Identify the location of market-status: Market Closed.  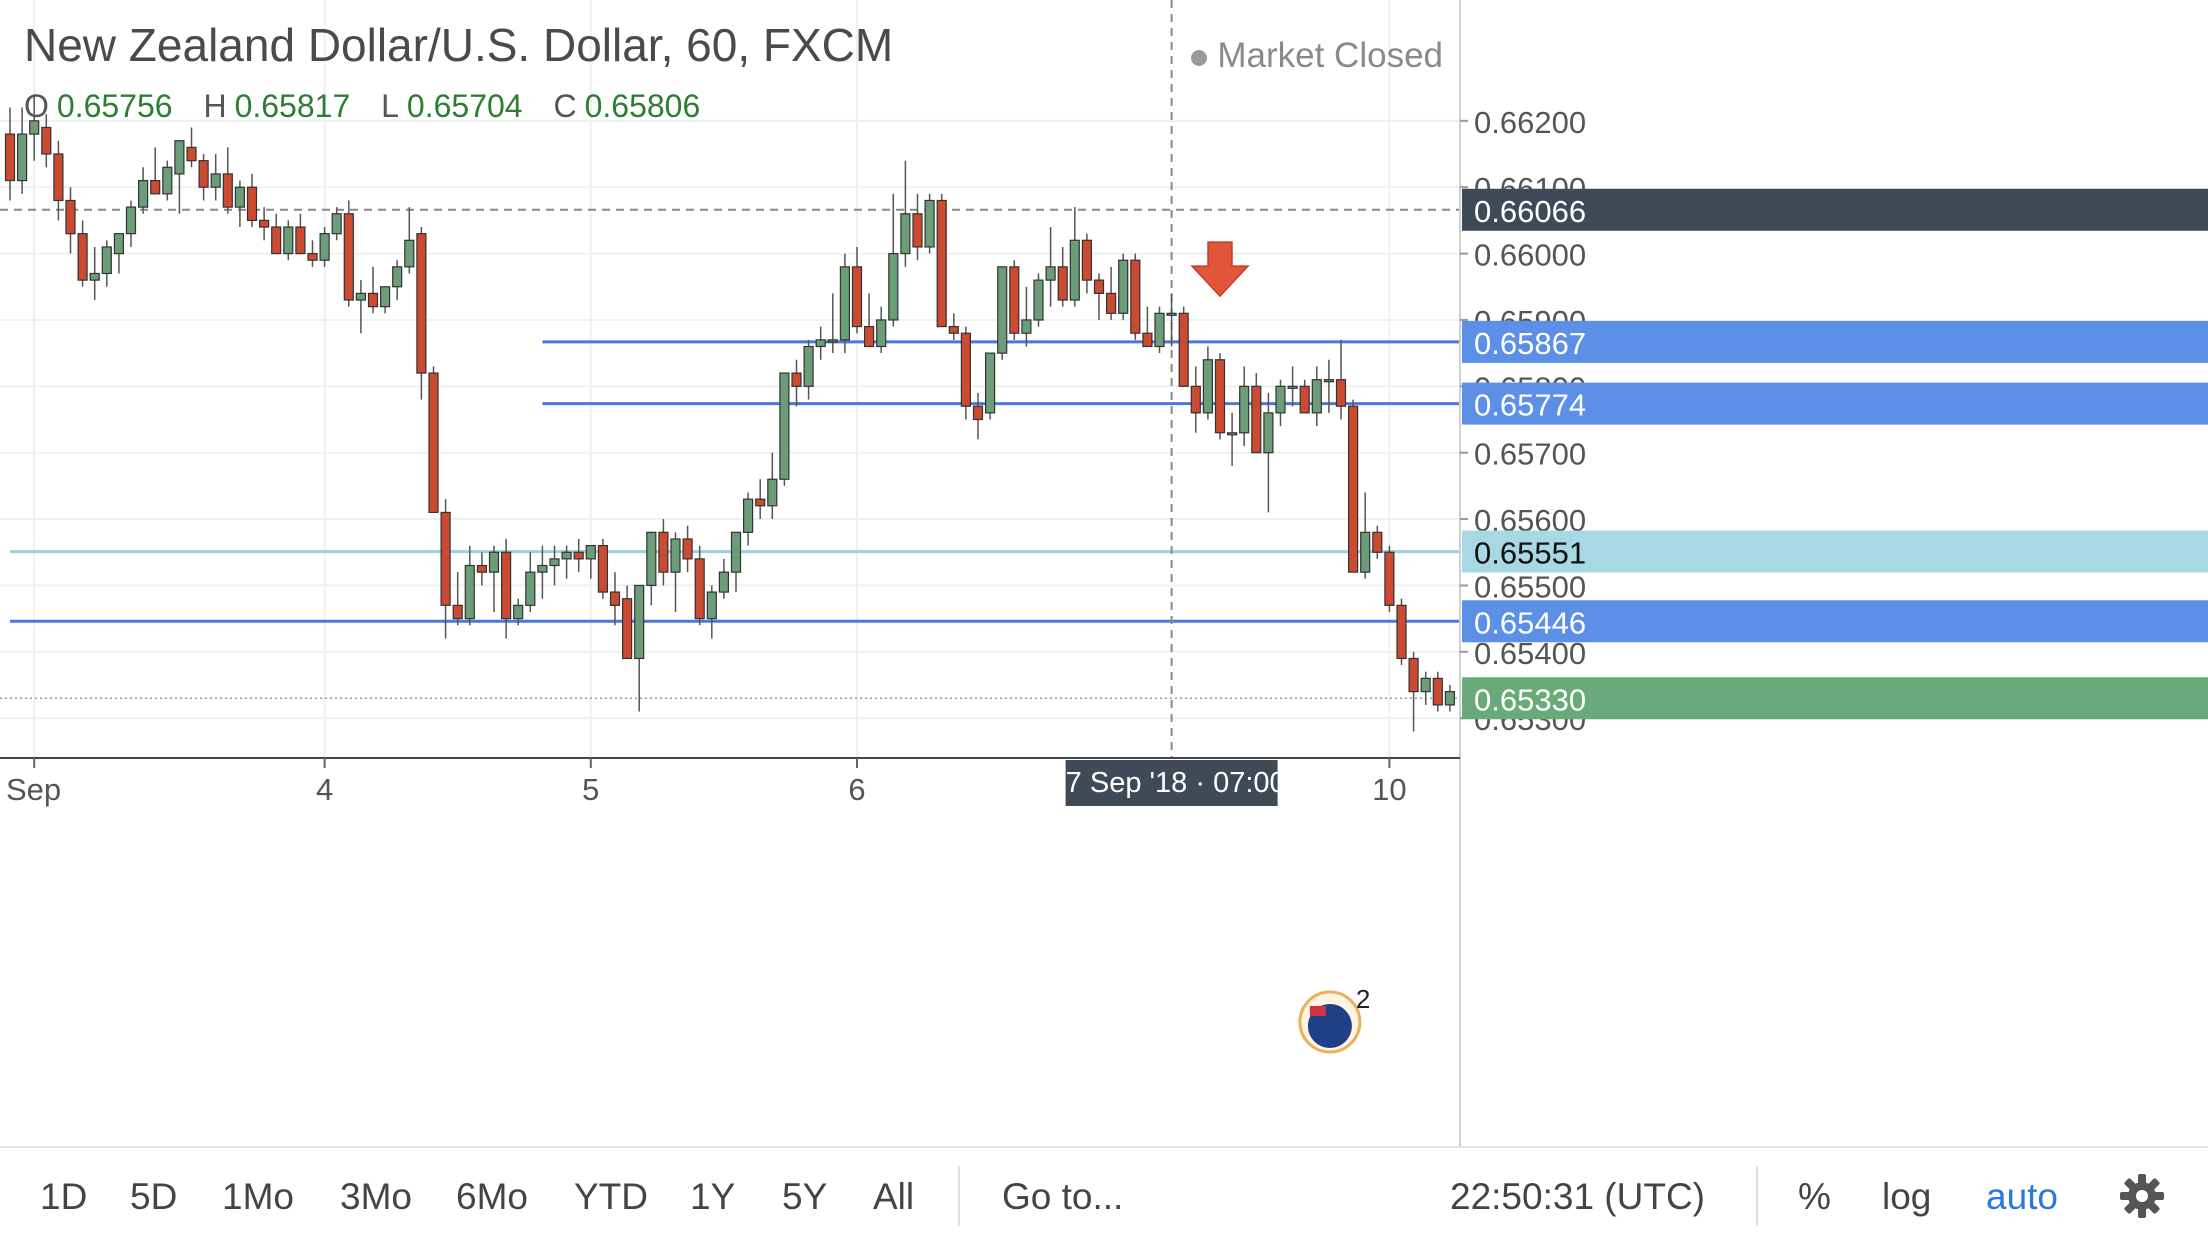
(1317, 56).